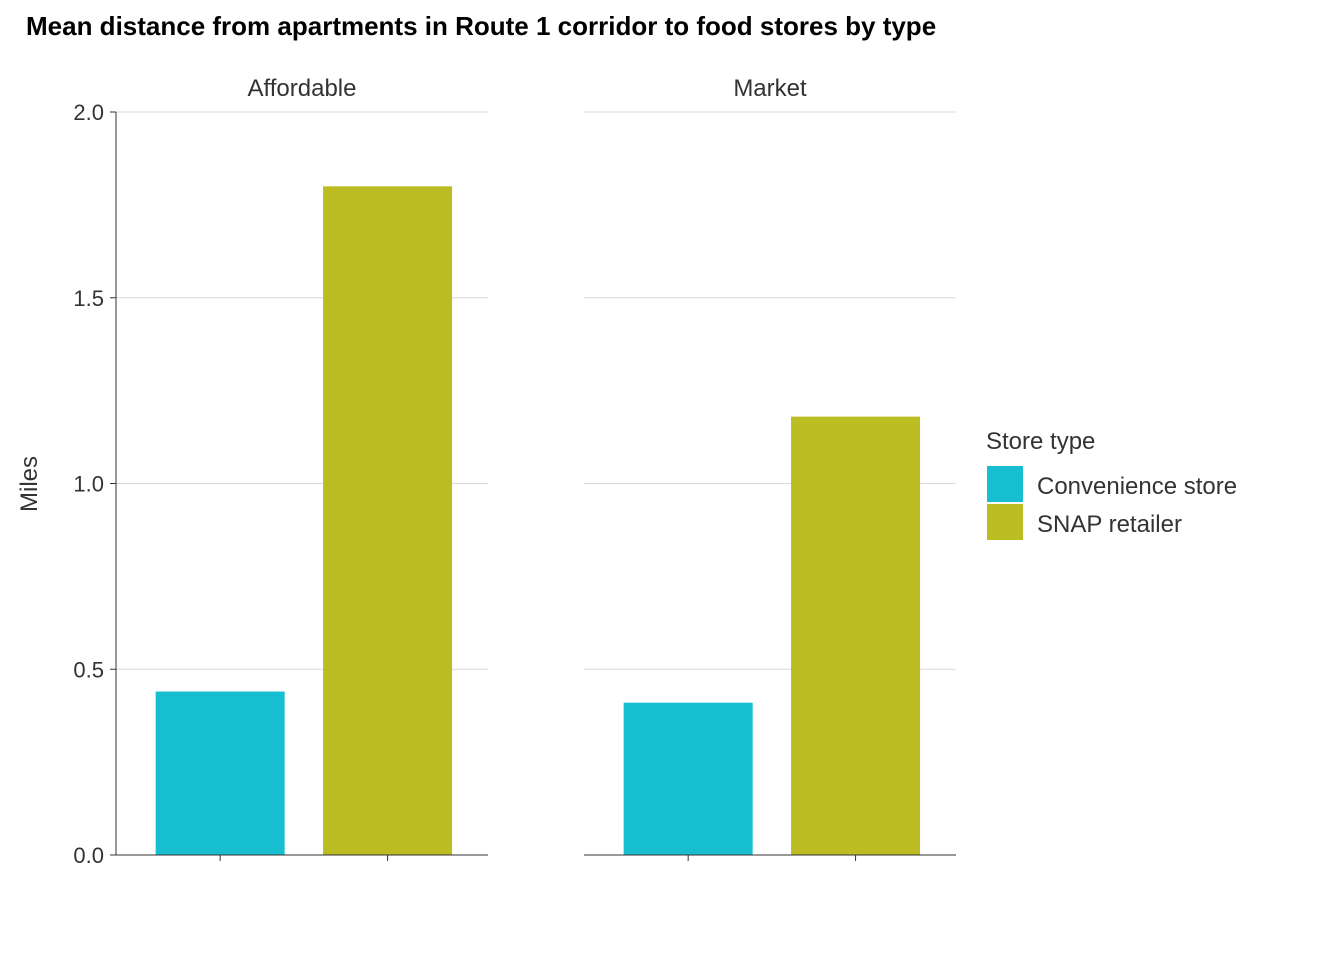 The width and height of the screenshot is (1344, 960). I want to click on y-tick-label: 0.0, so click(88, 855).